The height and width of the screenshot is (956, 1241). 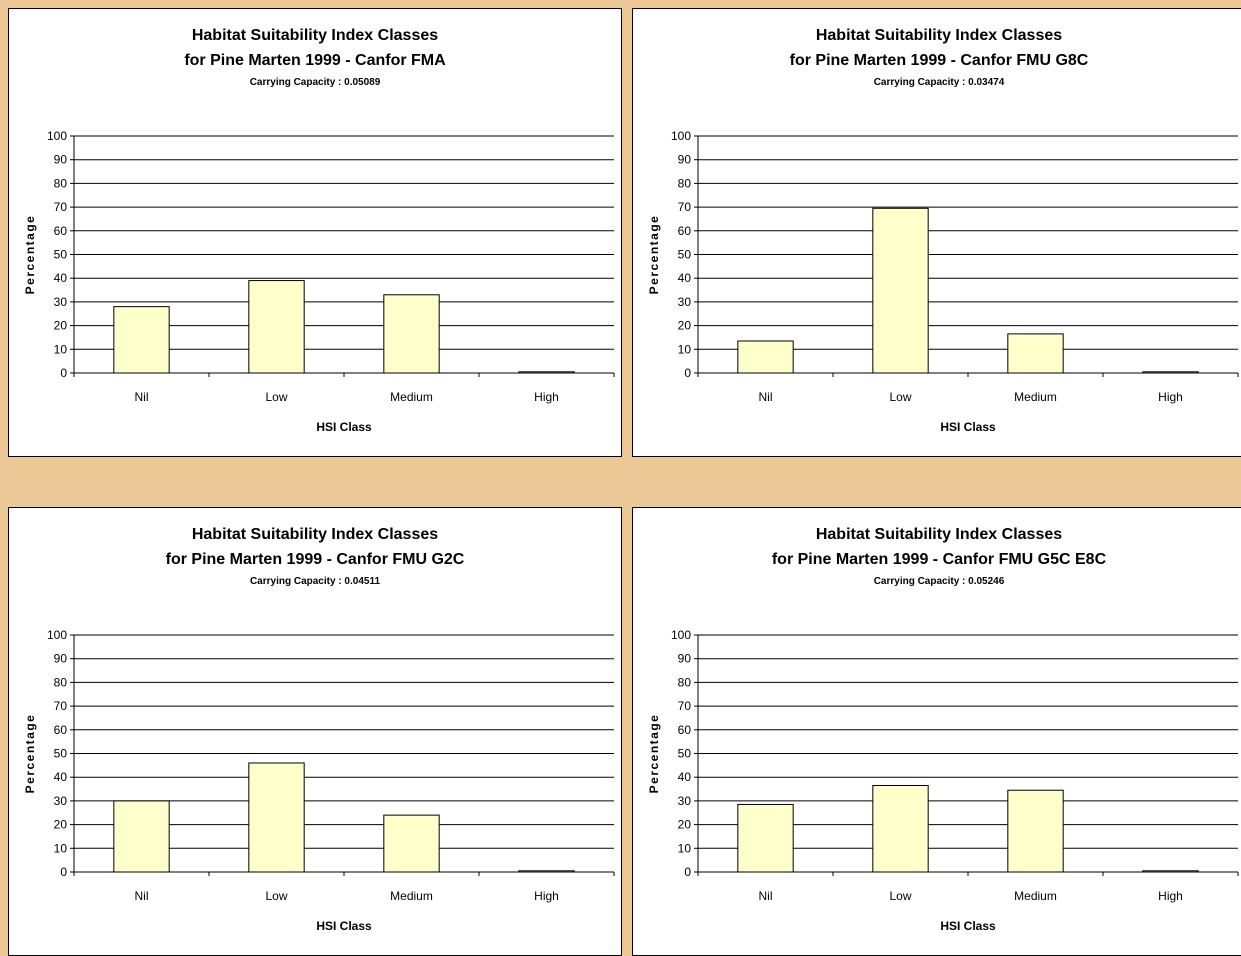 What do you see at coordinates (939, 82) in the screenshot?
I see `carrying-capacity-note: Carrying Capacity : 0.03474` at bounding box center [939, 82].